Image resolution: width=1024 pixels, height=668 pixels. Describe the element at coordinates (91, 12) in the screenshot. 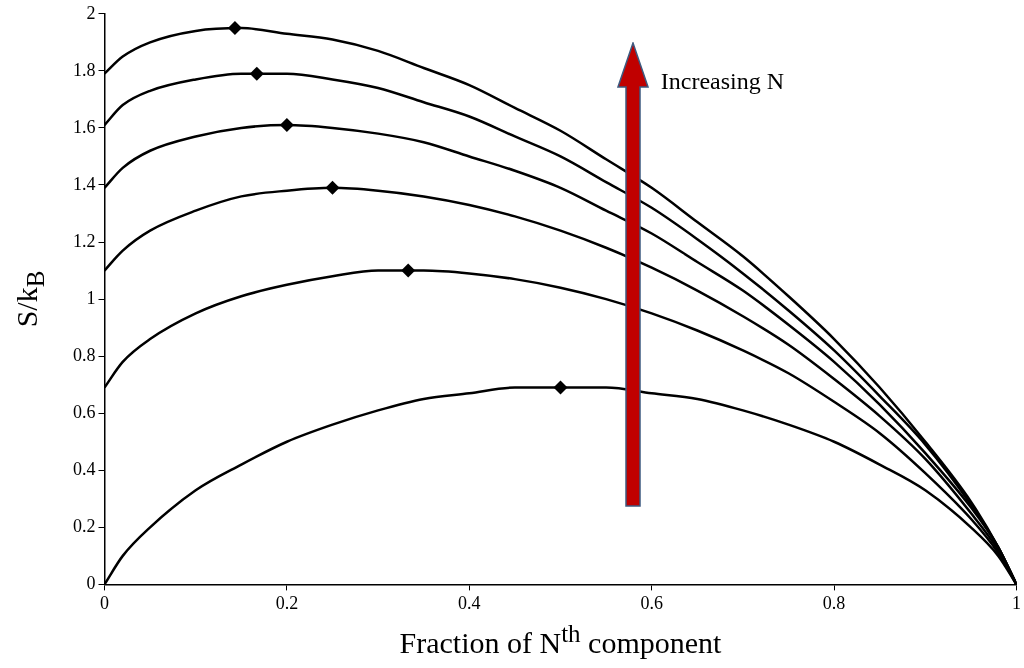

I see `y-tick-label: 2` at that location.